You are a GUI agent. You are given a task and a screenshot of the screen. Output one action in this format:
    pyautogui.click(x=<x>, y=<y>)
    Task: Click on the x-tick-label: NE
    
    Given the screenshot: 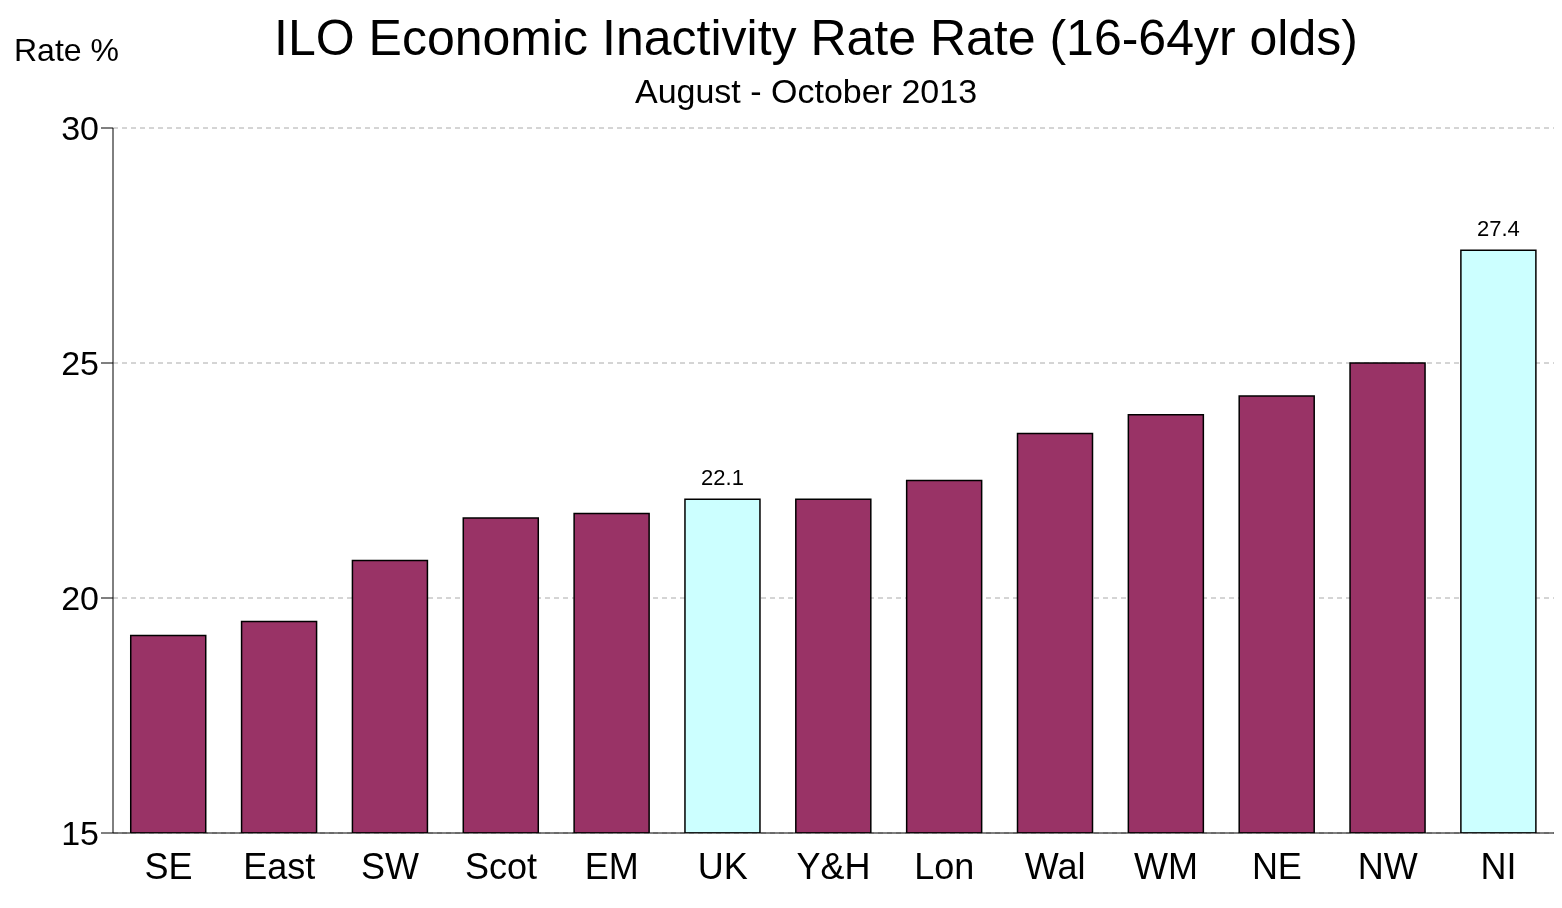 What is the action you would take?
    pyautogui.click(x=1276, y=866)
    